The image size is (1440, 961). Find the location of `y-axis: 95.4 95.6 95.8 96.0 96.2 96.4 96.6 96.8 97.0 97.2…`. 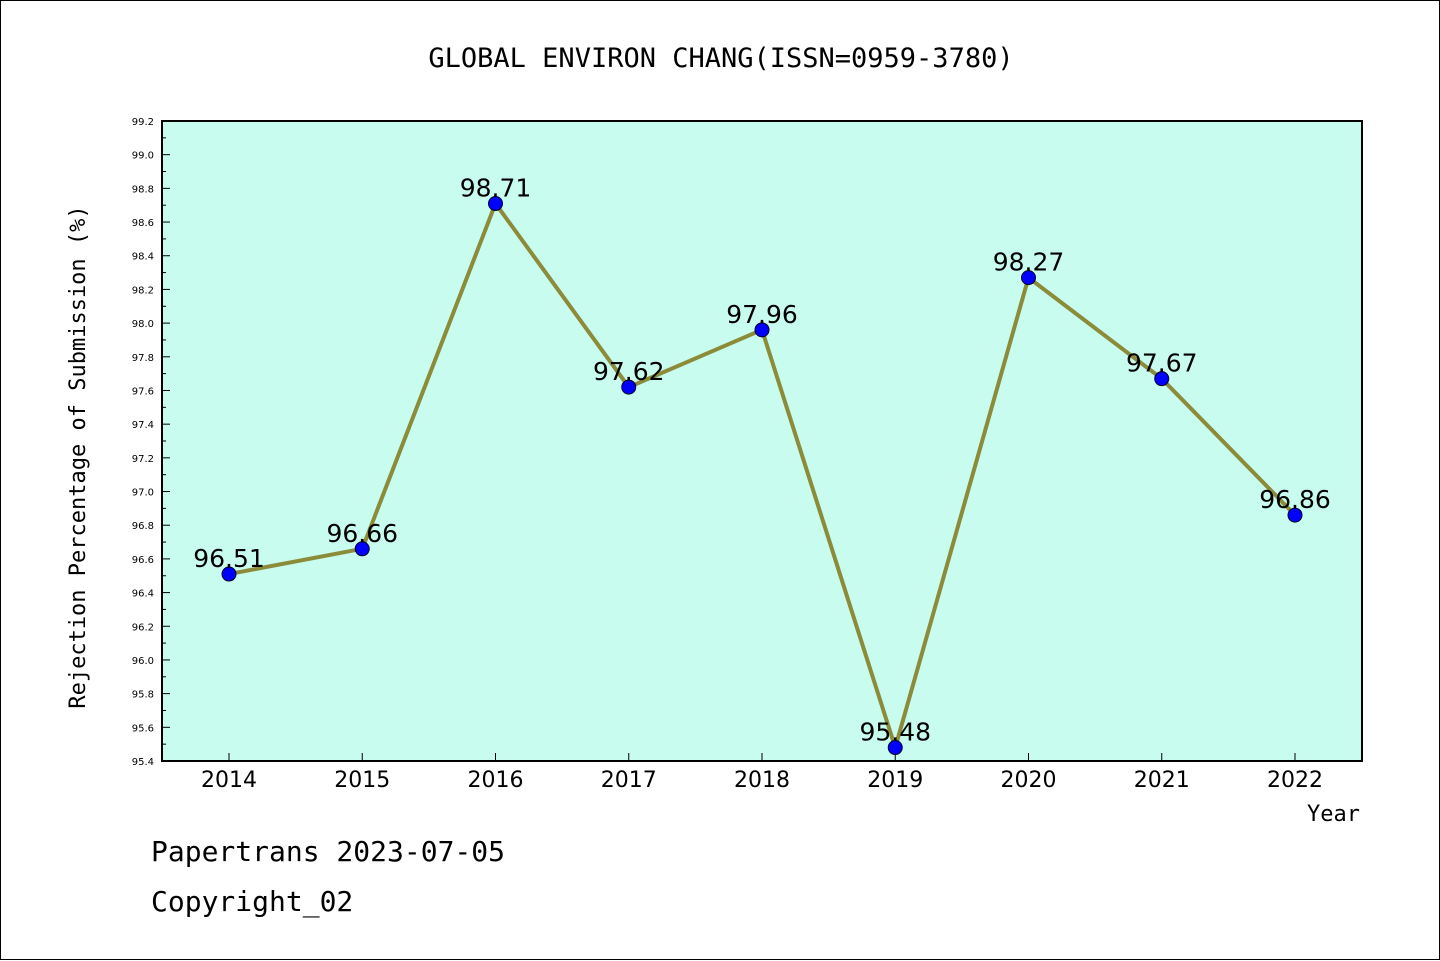

y-axis: 95.4 95.6 95.8 96.0 96.2 96.4 96.6 96.8 97.0 97.2… is located at coordinates (151, 442).